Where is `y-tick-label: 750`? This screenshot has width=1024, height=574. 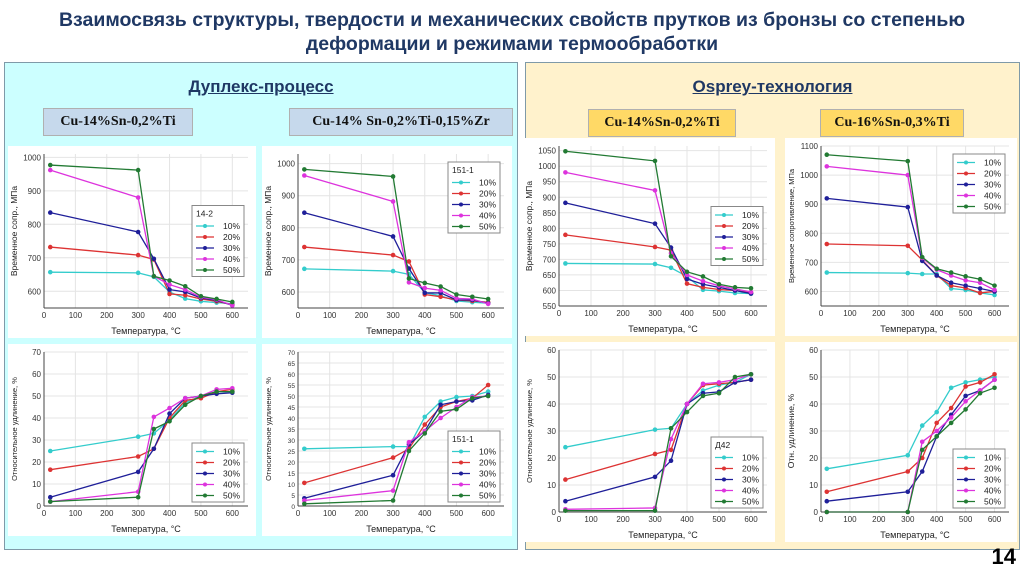 y-tick-label: 750 is located at coordinates (550, 244).